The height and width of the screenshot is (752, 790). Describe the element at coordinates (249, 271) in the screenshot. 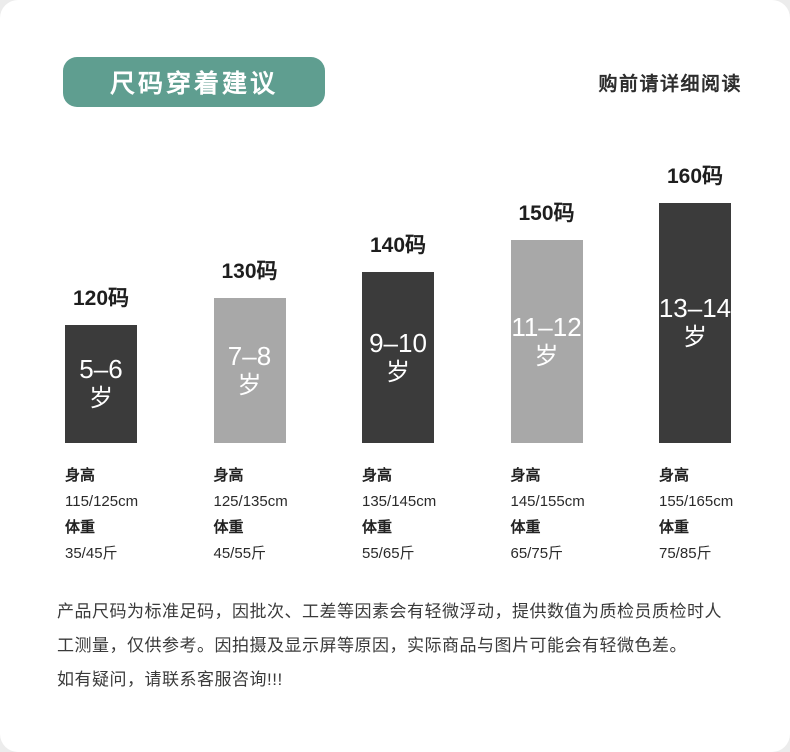

I see `size-label: 130码` at that location.